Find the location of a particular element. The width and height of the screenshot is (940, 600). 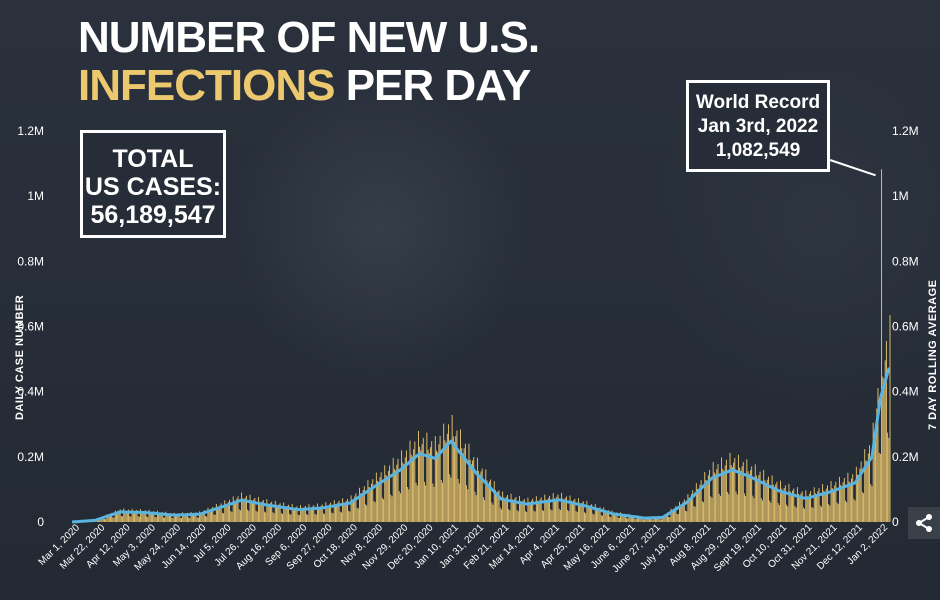

y-tick-right-1: 0.2M is located at coordinates (905, 457).